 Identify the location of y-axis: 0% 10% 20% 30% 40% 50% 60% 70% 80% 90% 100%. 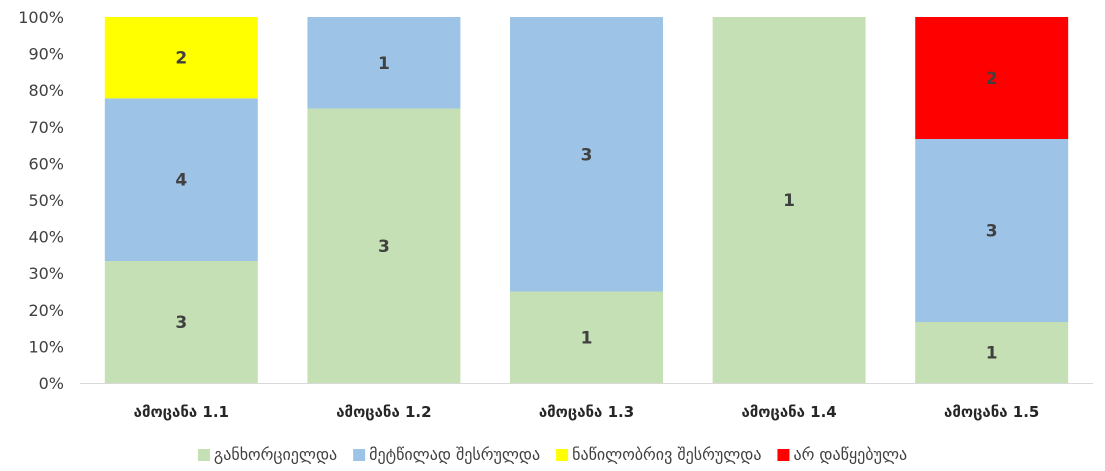
(41, 200).